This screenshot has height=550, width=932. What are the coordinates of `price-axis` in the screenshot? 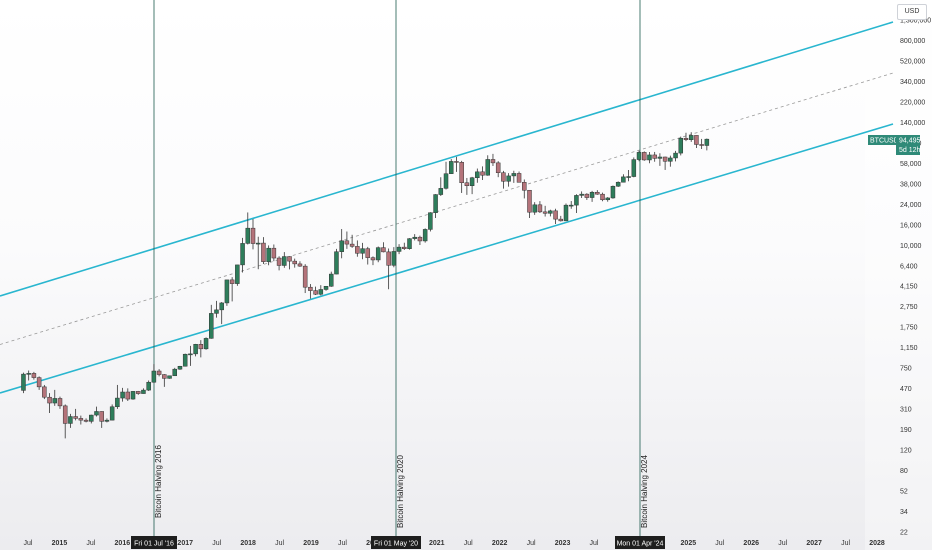 It's located at (898, 275).